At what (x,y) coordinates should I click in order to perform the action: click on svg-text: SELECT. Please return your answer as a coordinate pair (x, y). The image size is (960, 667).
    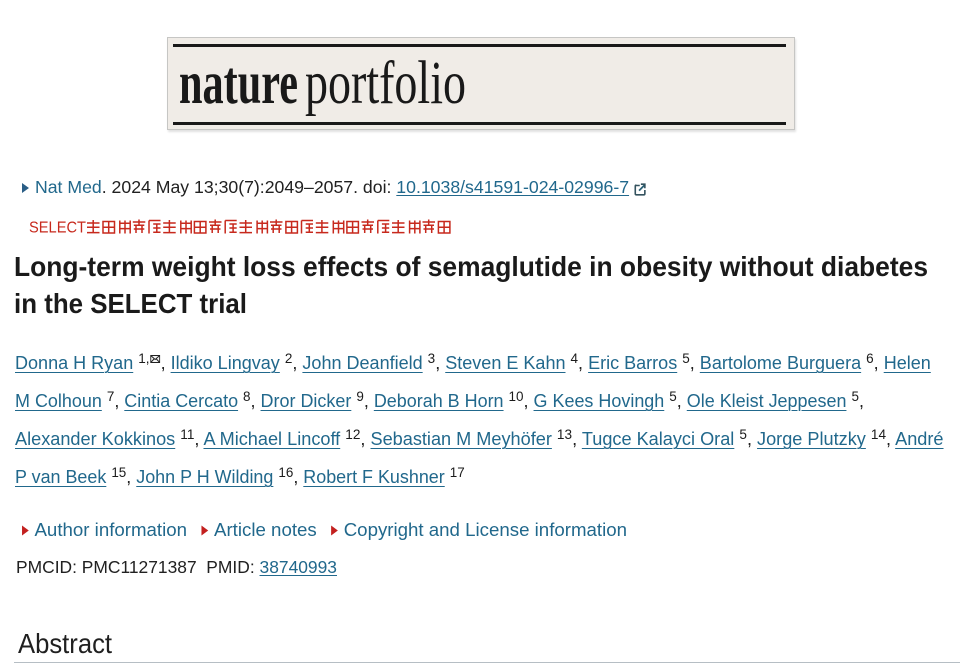
    Looking at the image, I should click on (57, 228).